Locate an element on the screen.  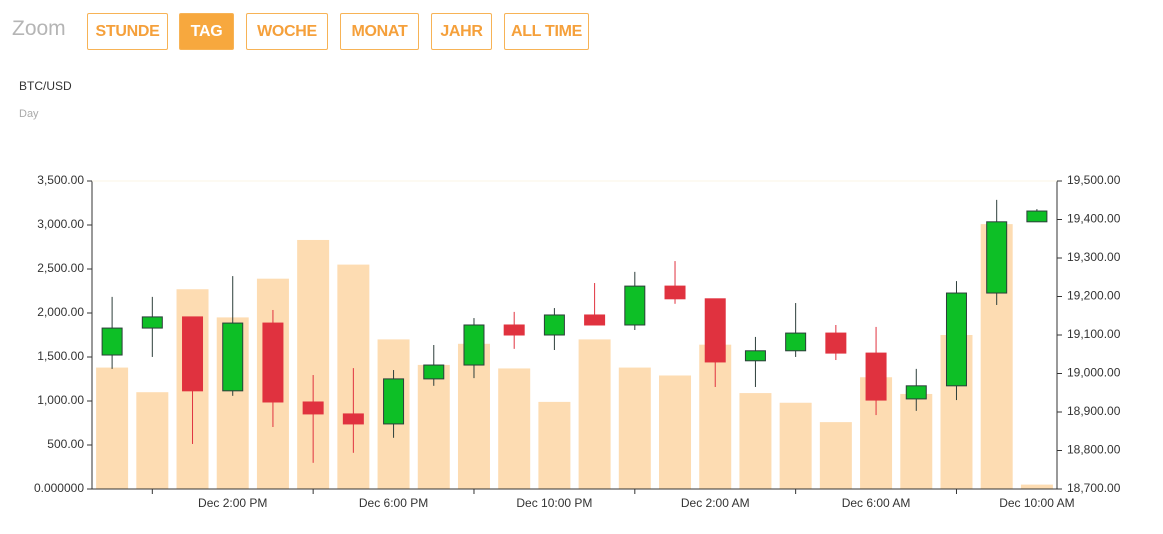
y2-tick-label: 19,300.00 is located at coordinates (1094, 257).